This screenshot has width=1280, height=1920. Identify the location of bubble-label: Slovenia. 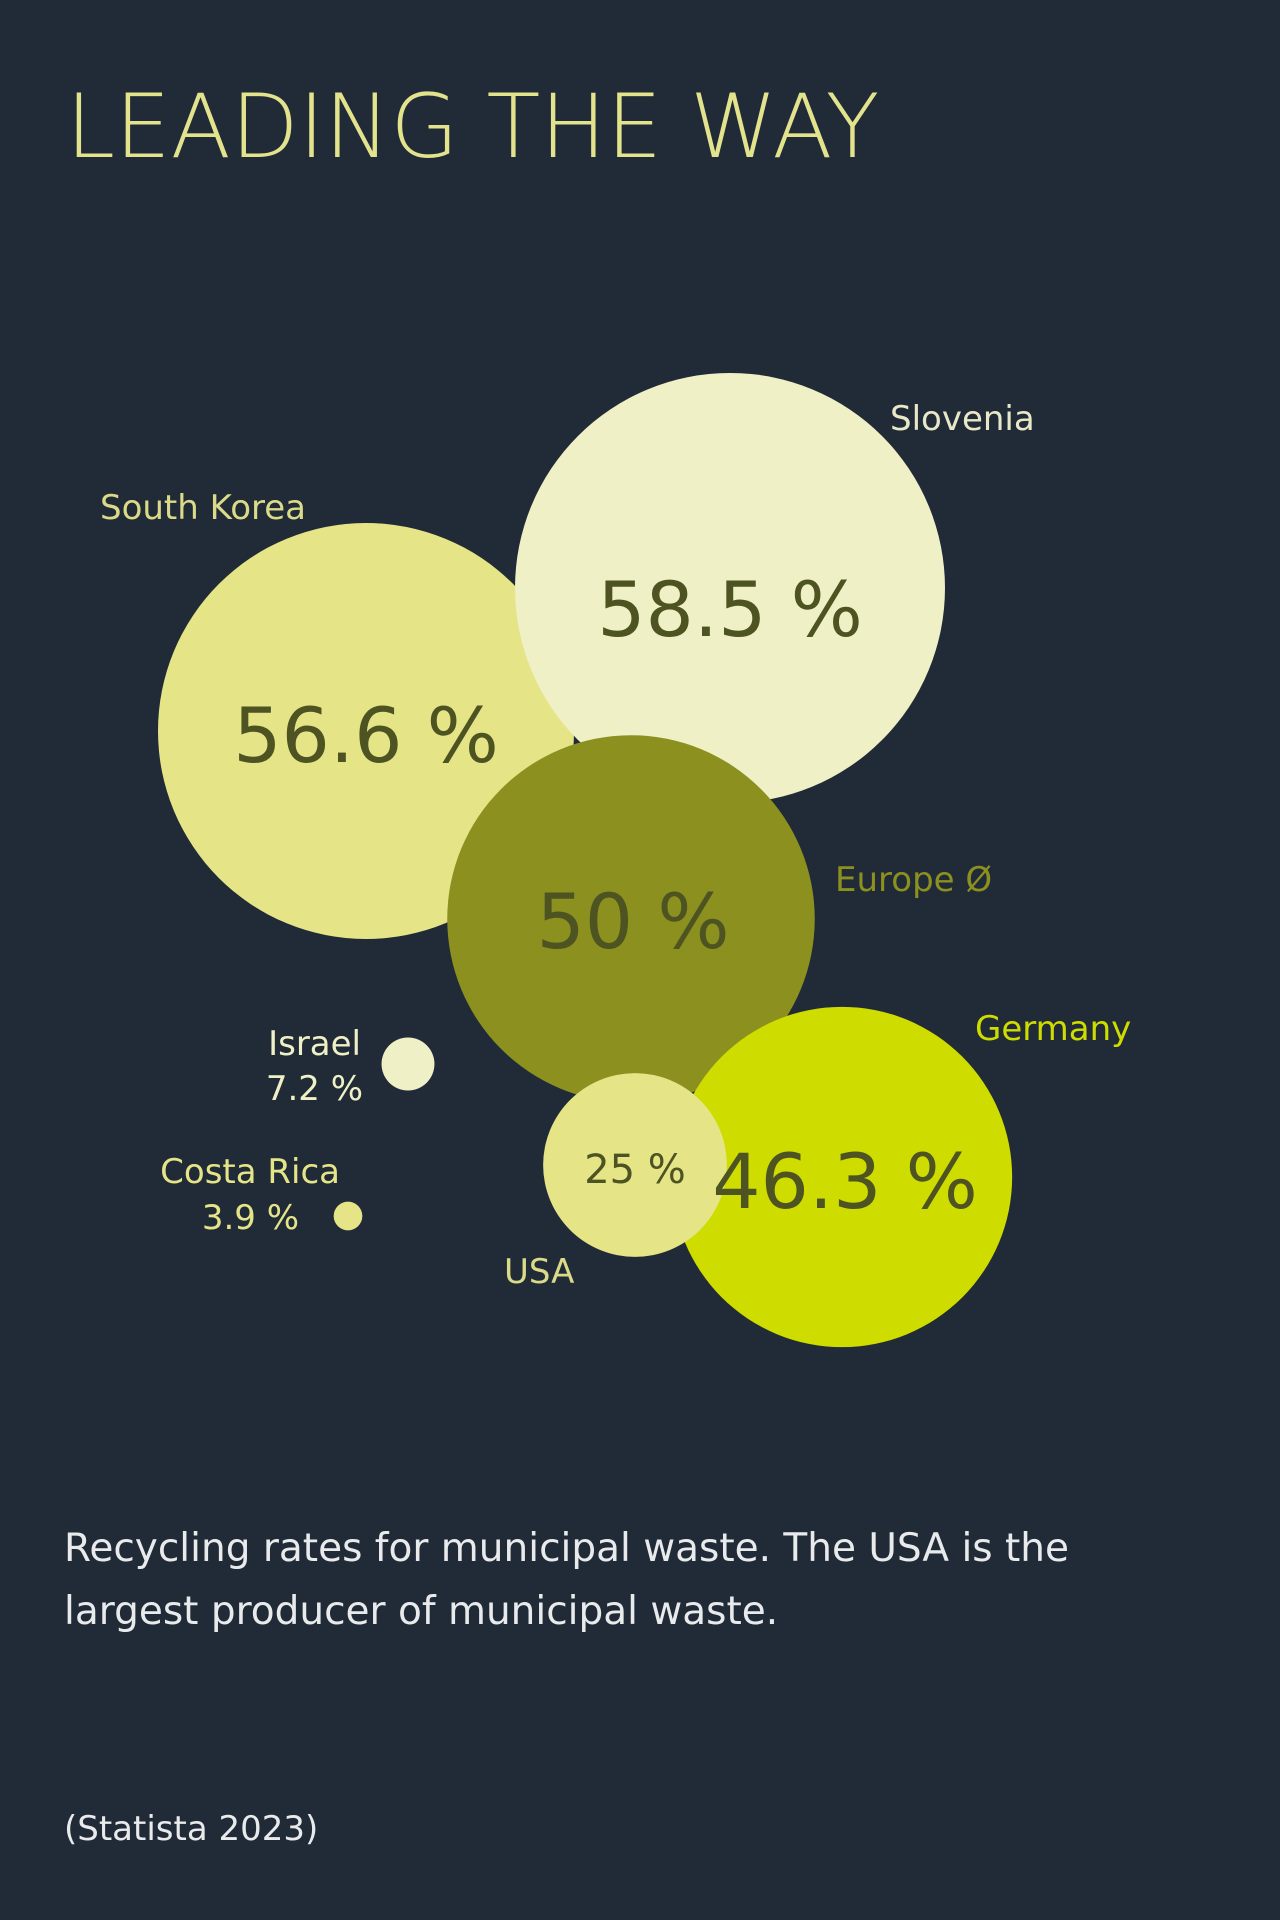
(962, 419).